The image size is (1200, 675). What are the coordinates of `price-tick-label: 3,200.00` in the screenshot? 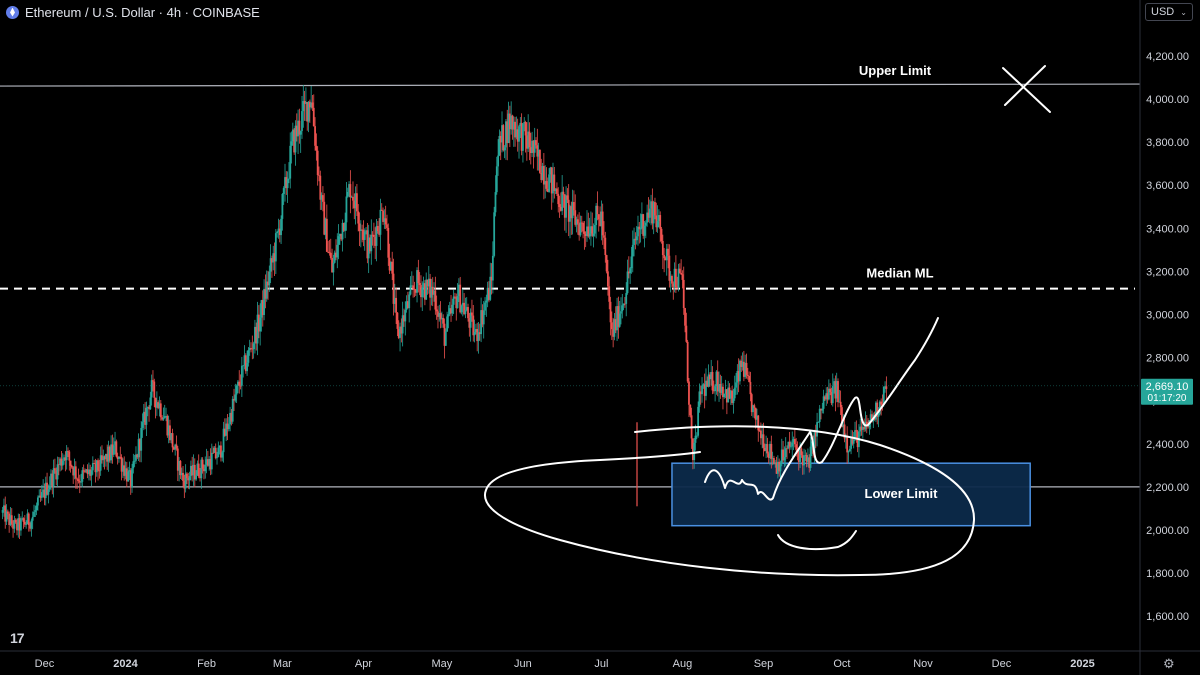 It's located at (1167, 272).